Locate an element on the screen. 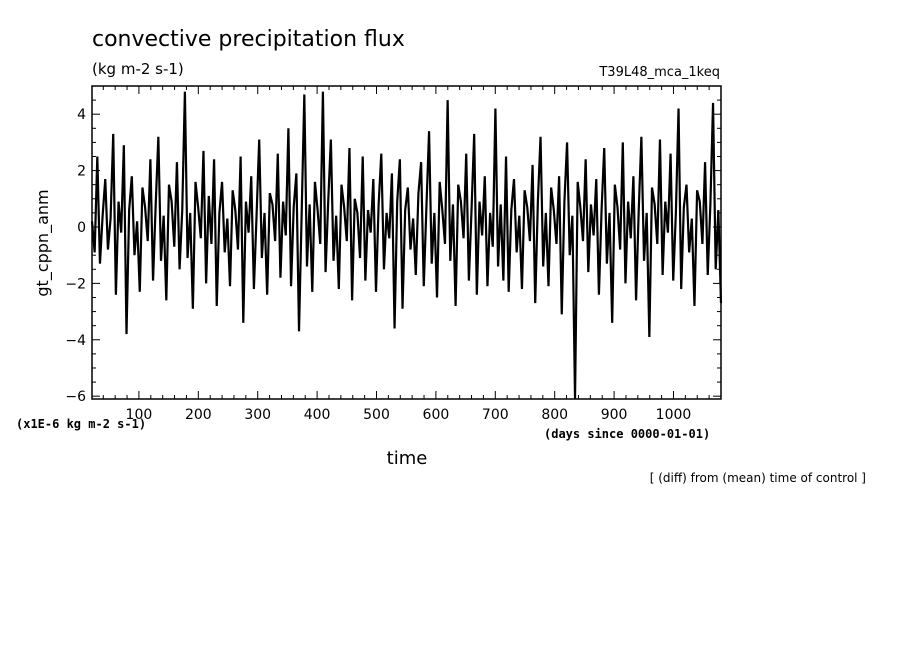 Image resolution: width=904 pixels, height=654 pixels. x-tick-label: 100 is located at coordinates (139, 415).